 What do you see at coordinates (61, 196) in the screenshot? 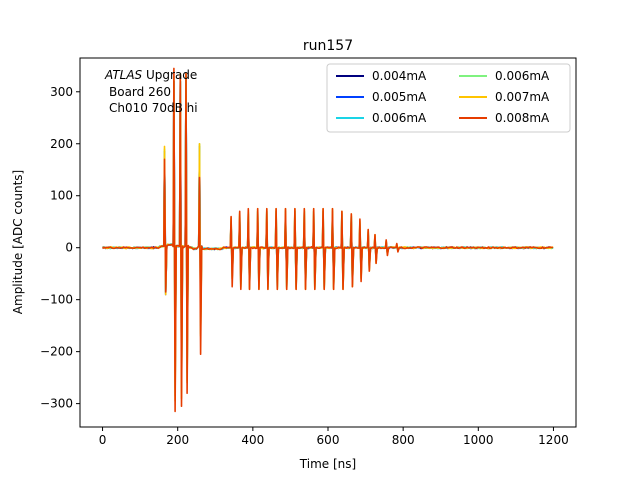
I see `y-tick-label: 100` at bounding box center [61, 196].